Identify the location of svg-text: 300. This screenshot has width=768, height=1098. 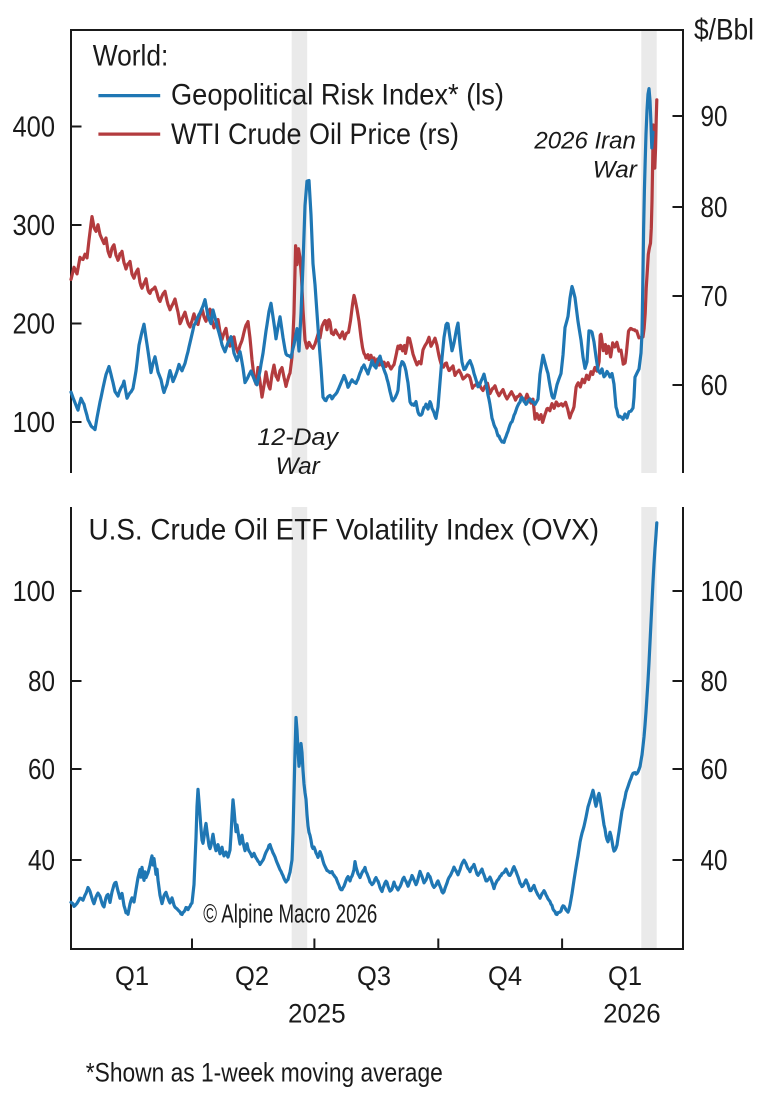
(34, 226).